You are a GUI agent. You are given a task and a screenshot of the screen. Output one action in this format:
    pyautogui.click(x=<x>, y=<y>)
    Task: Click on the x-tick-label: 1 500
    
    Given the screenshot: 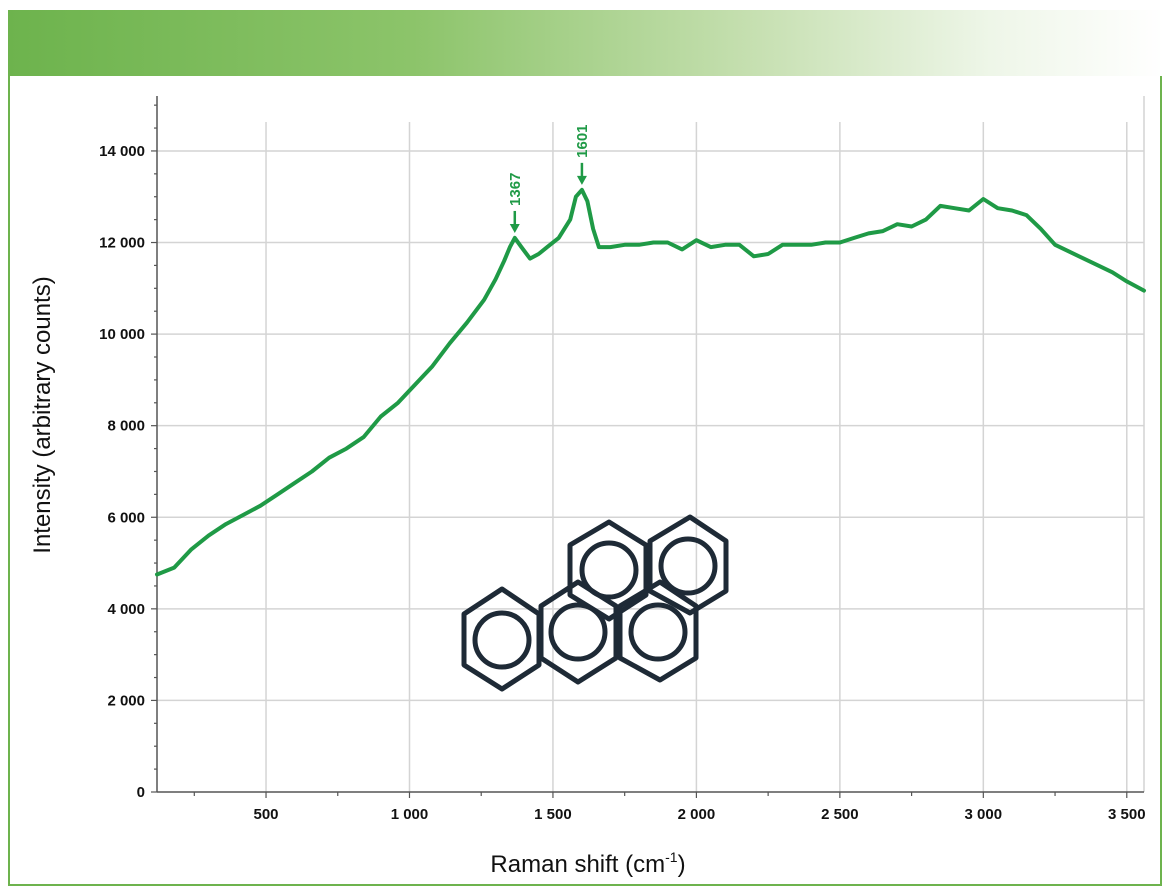 What is the action you would take?
    pyautogui.click(x=553, y=814)
    